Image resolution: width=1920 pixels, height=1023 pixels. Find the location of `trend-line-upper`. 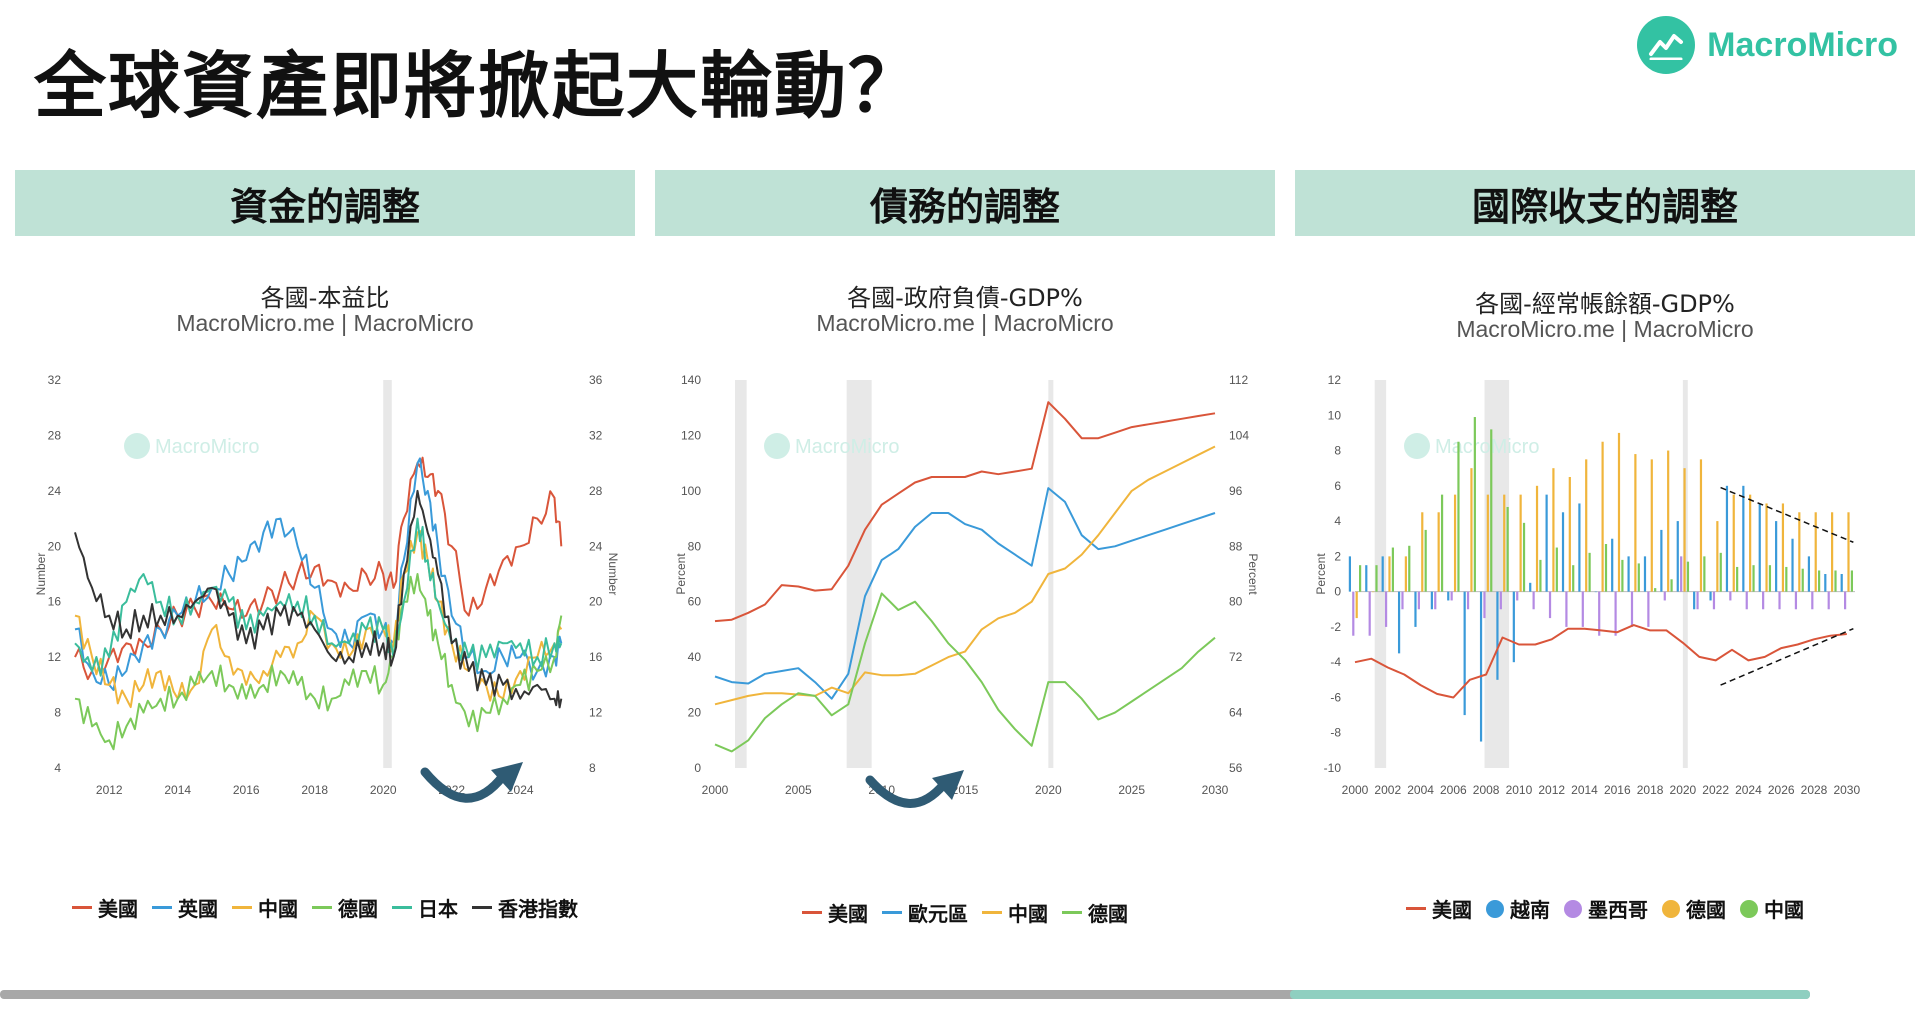

trend-line-upper is located at coordinates (1787, 514).